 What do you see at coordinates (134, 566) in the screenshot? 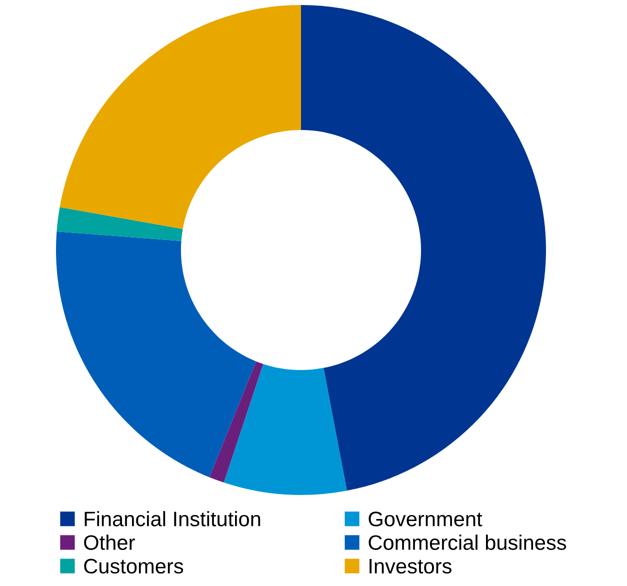
I see `legend-label: Customers` at bounding box center [134, 566].